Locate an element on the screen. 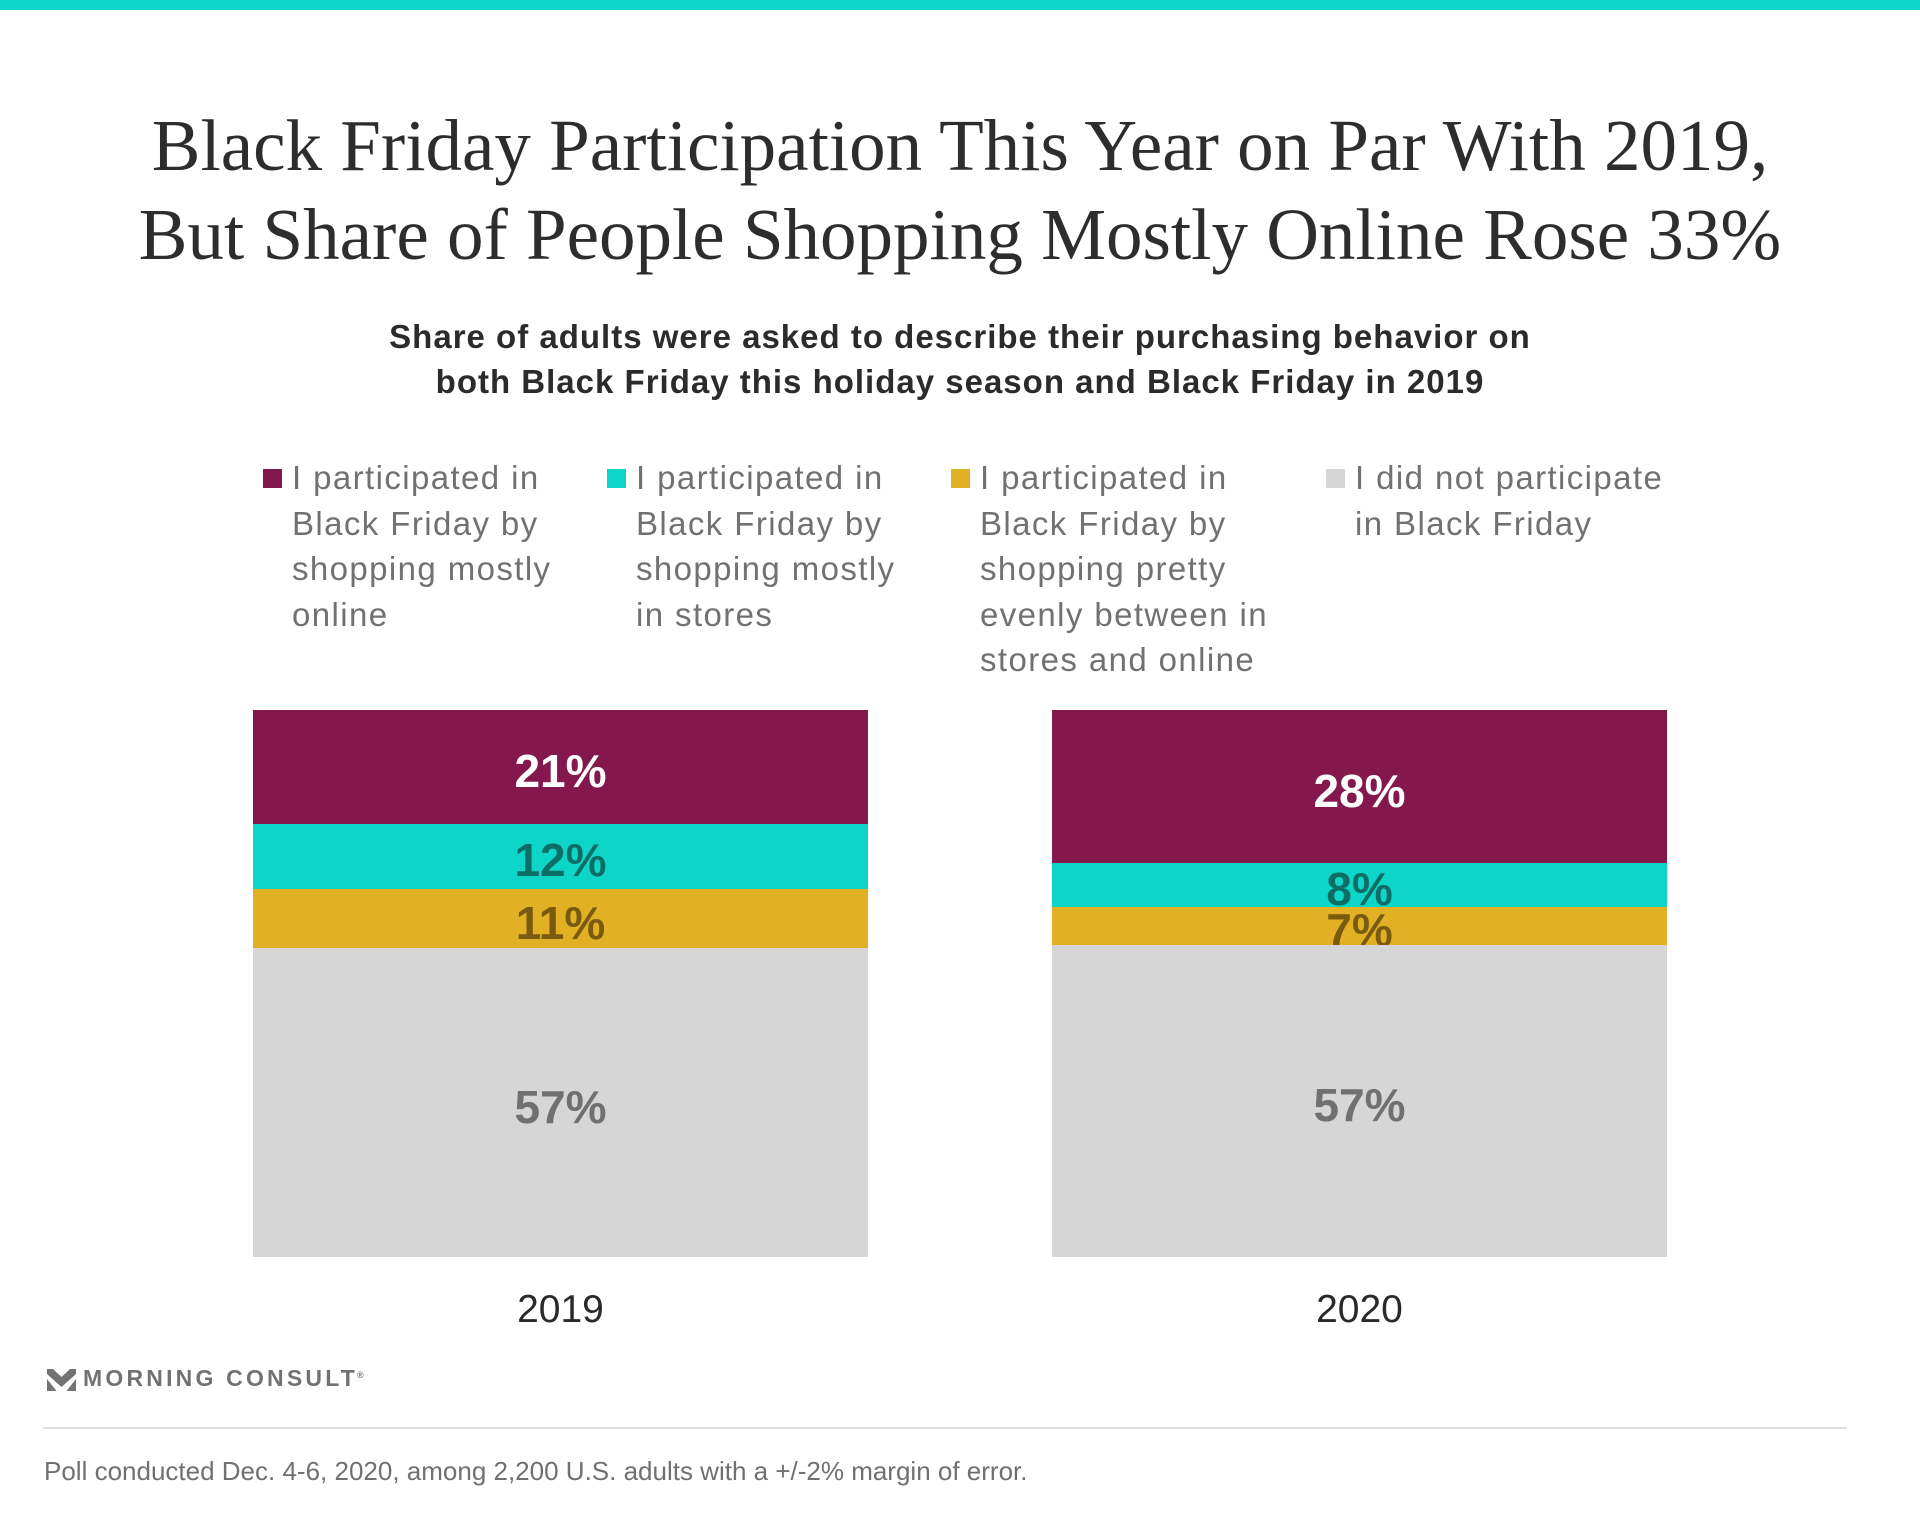 The image size is (1920, 1536). legend-label-line: in stores is located at coordinates (705, 614).